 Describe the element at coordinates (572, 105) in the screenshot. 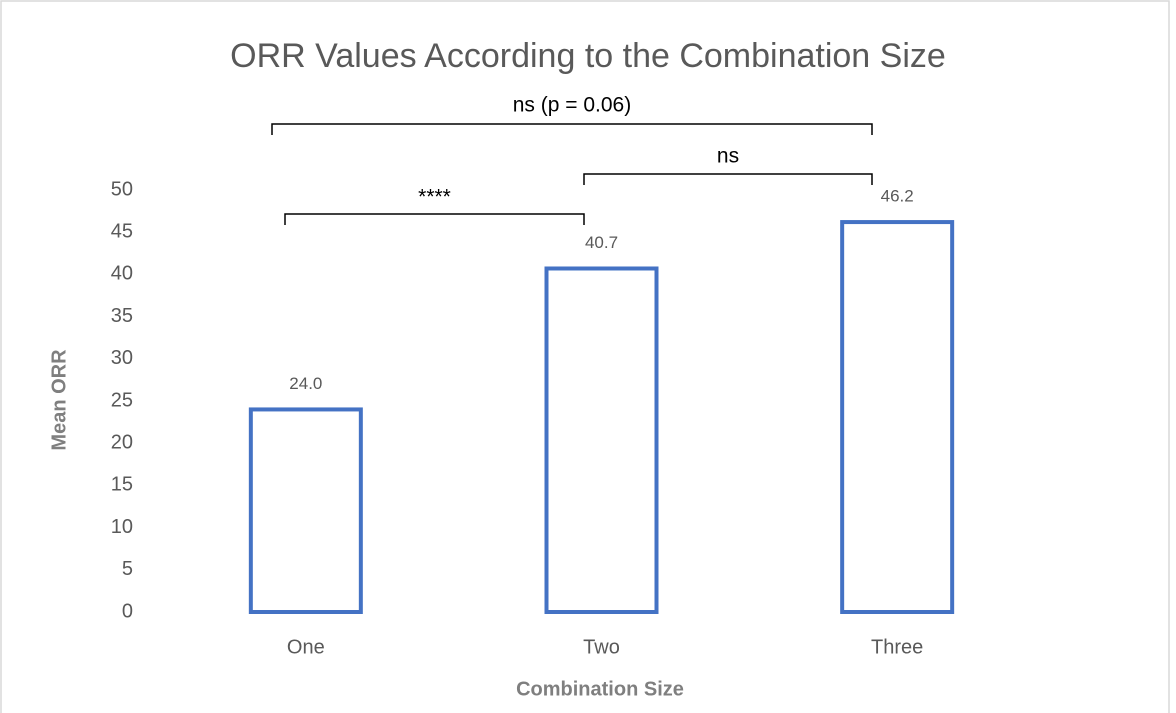

I see `significance-label: ns (p = 0.06)` at that location.